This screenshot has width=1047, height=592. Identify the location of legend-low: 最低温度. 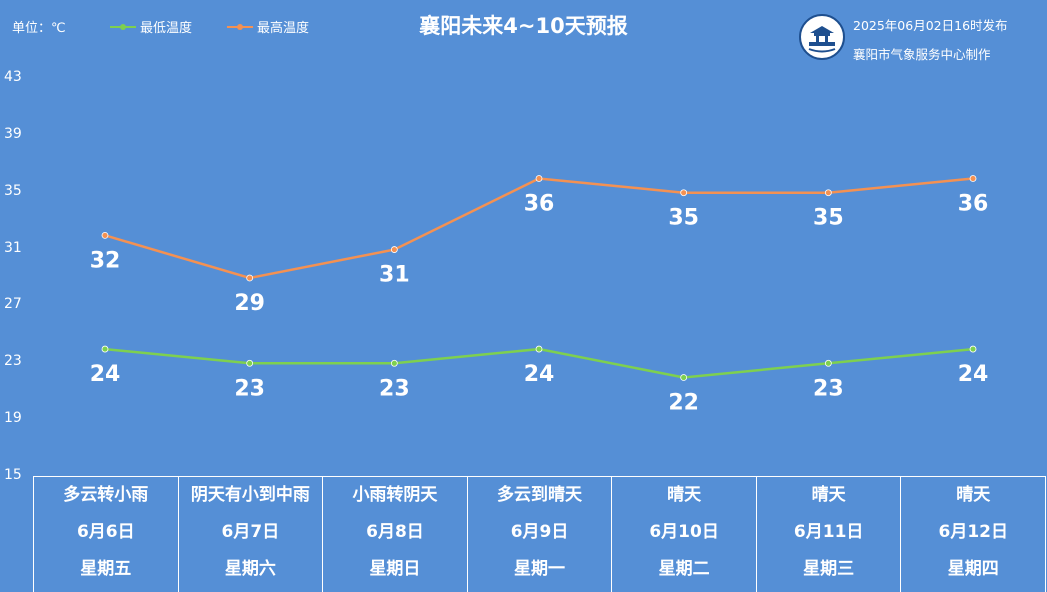
(151, 26).